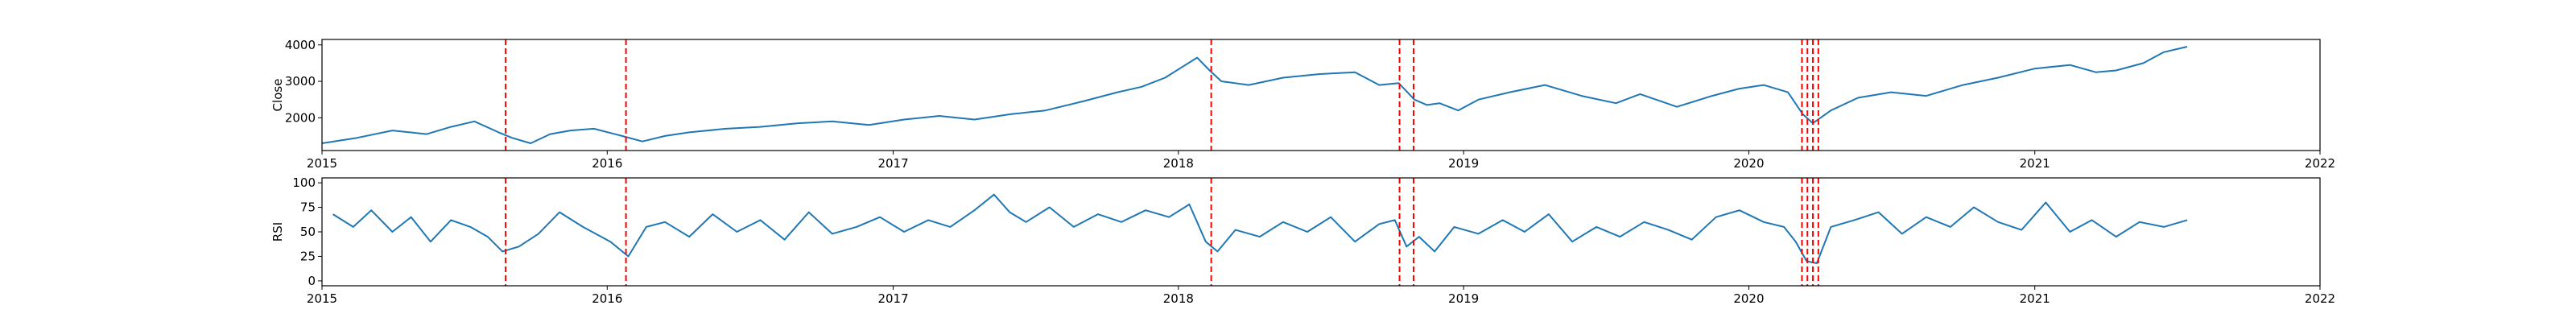 Image resolution: width=2576 pixels, height=322 pixels. Describe the element at coordinates (300, 81) in the screenshot. I see `y-tick-label: 3000` at that location.